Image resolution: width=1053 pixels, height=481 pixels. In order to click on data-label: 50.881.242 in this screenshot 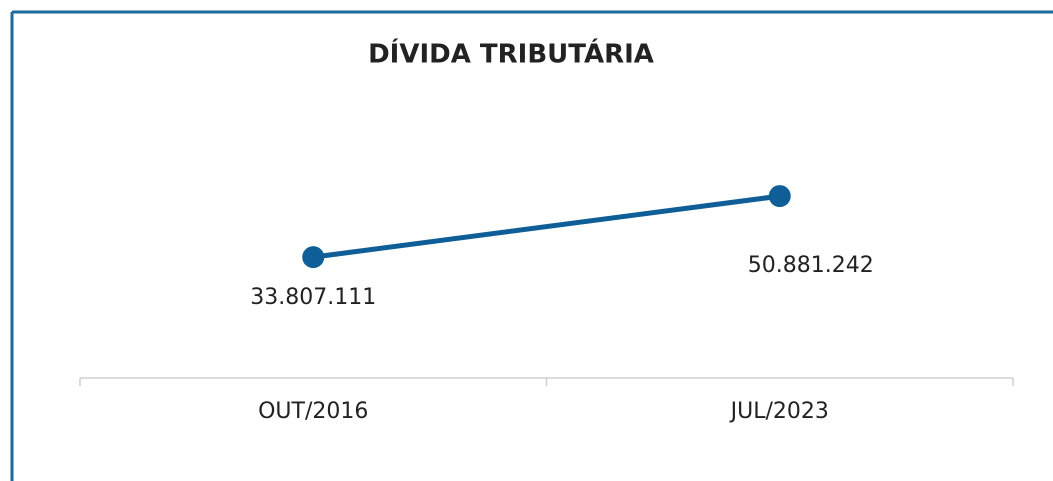, I will do `click(811, 265)`.